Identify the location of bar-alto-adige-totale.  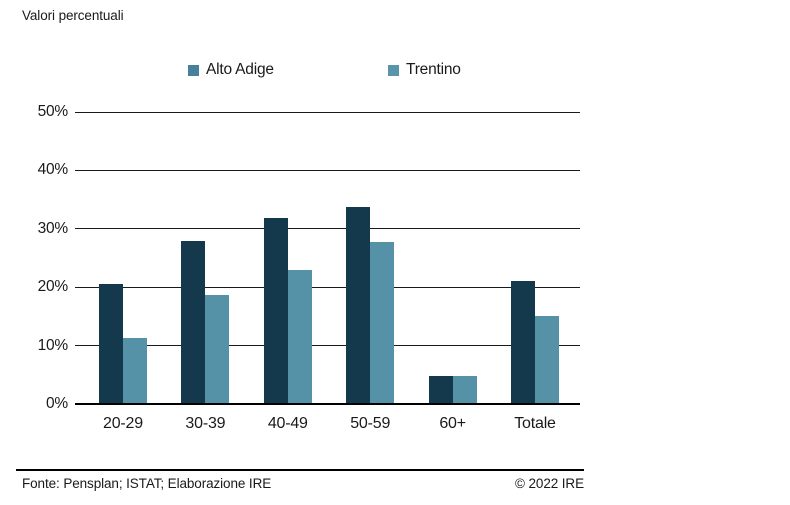
(523, 342).